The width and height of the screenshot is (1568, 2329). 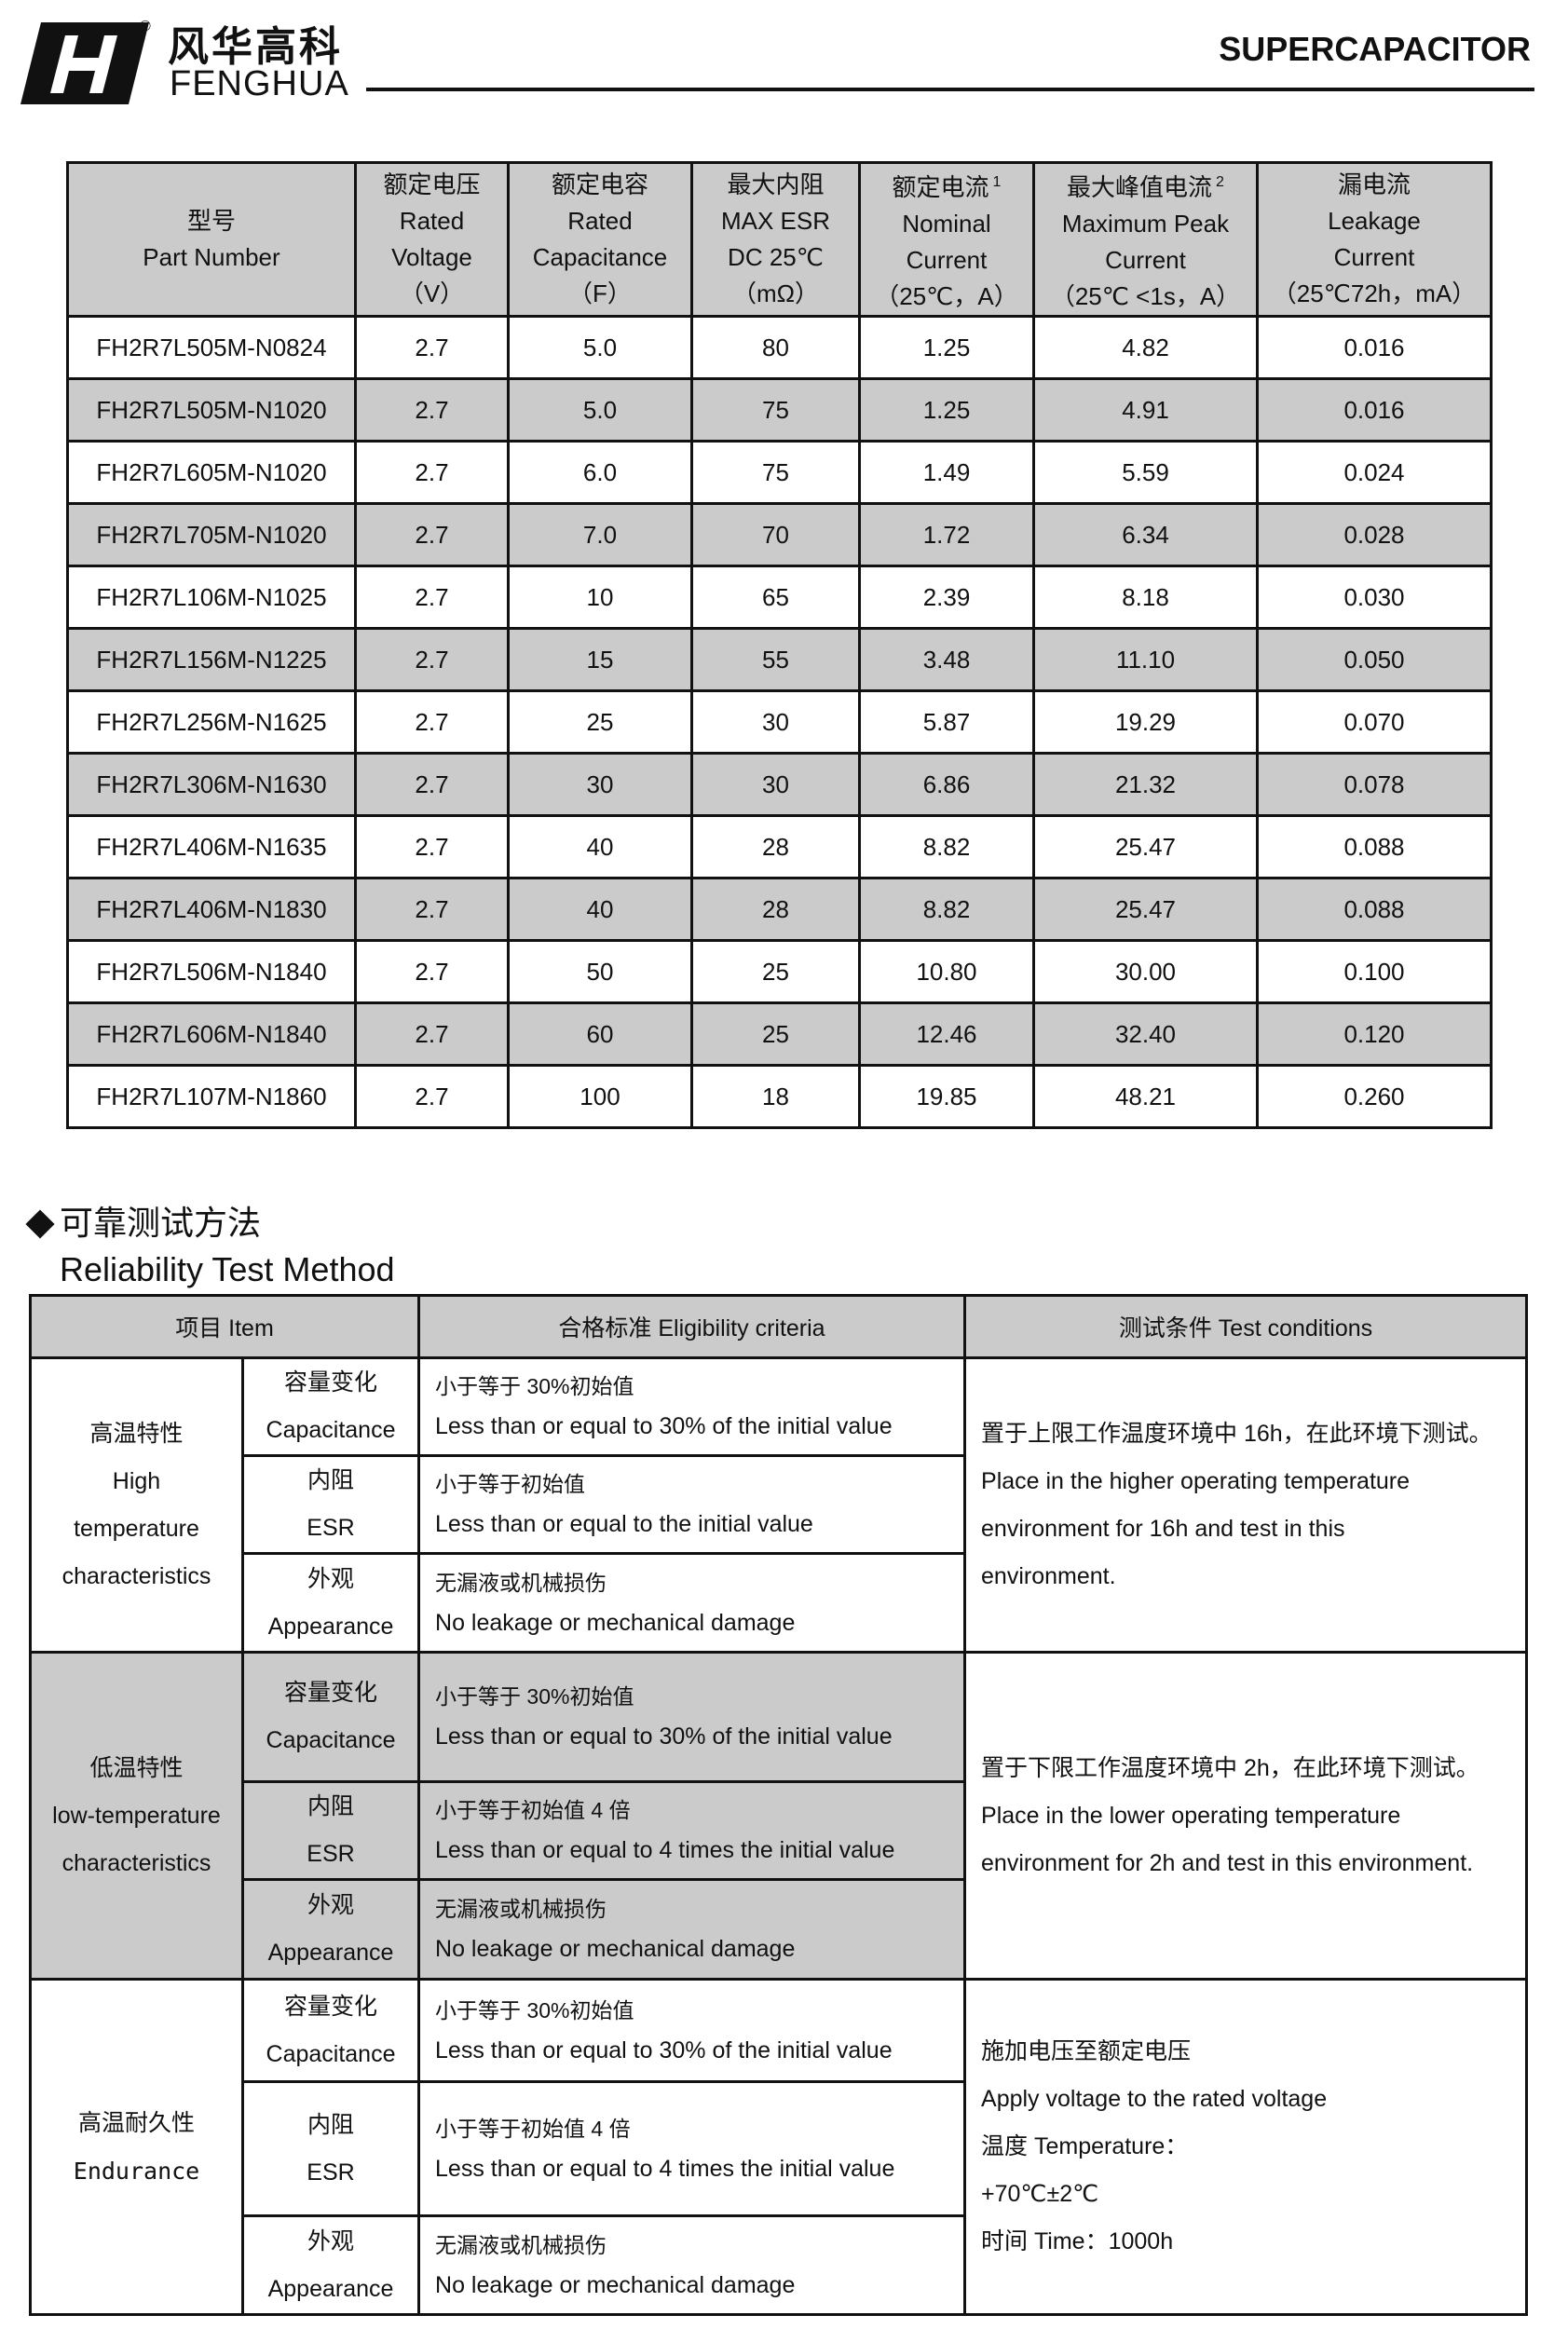 I want to click on item-cell: 高温特性 High temperature characteristics, so click(x=136, y=1505).